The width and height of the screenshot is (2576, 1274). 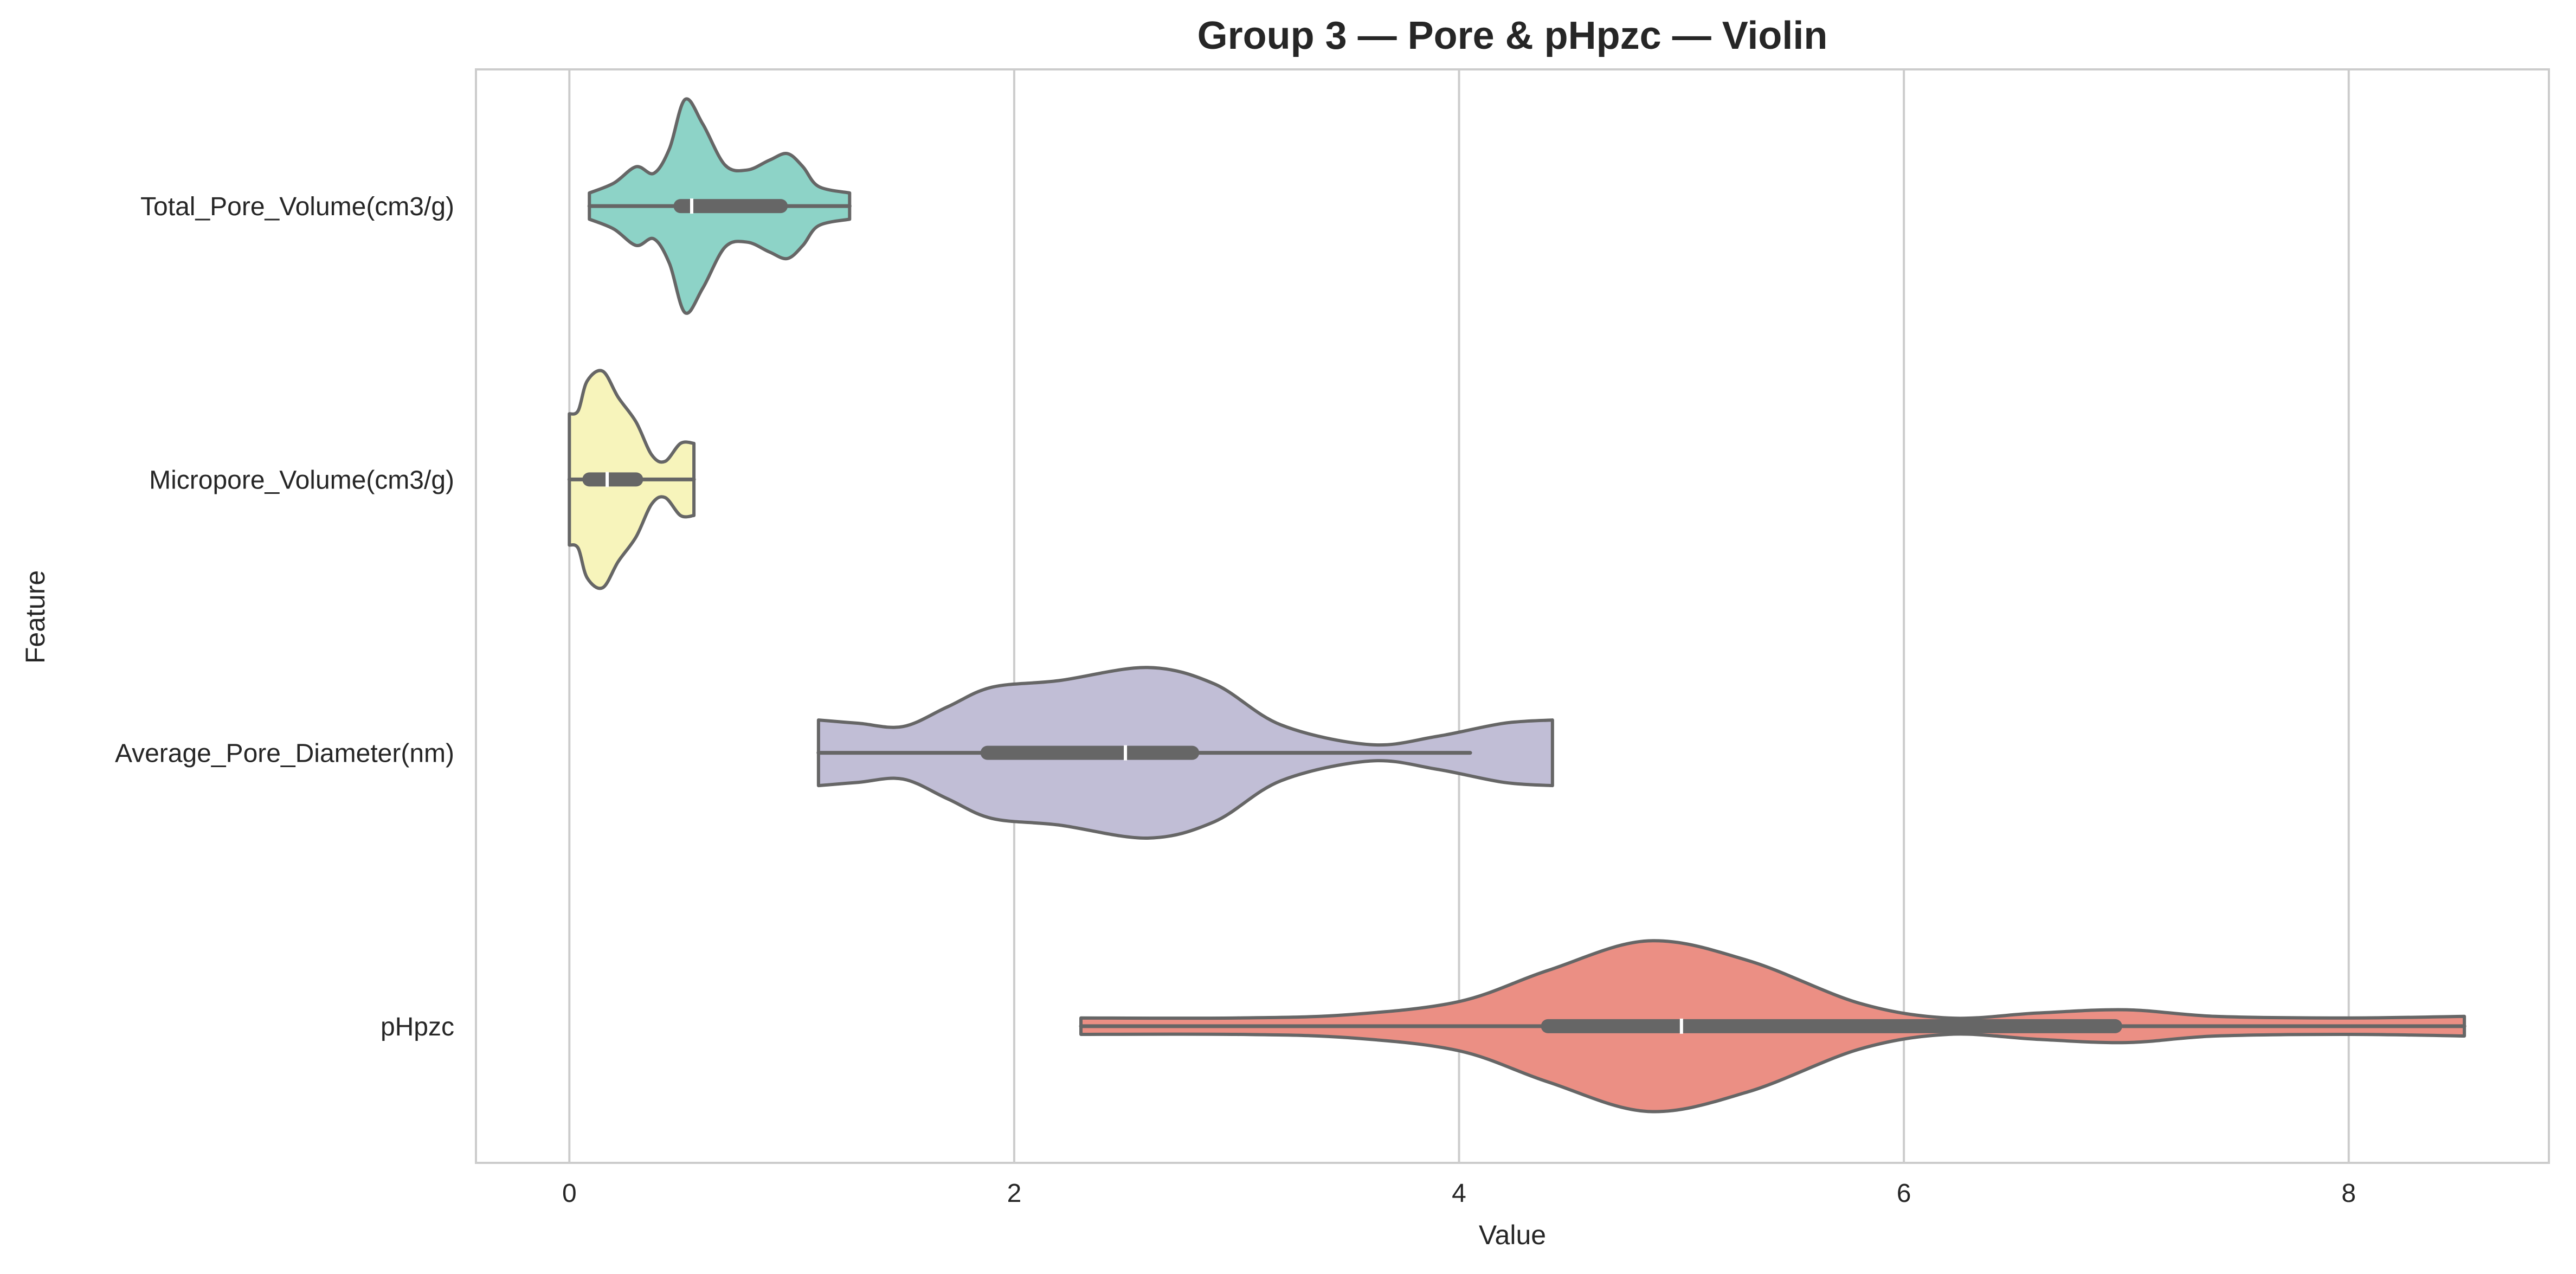 I want to click on x-tick-label: 6, so click(x=1904, y=1193).